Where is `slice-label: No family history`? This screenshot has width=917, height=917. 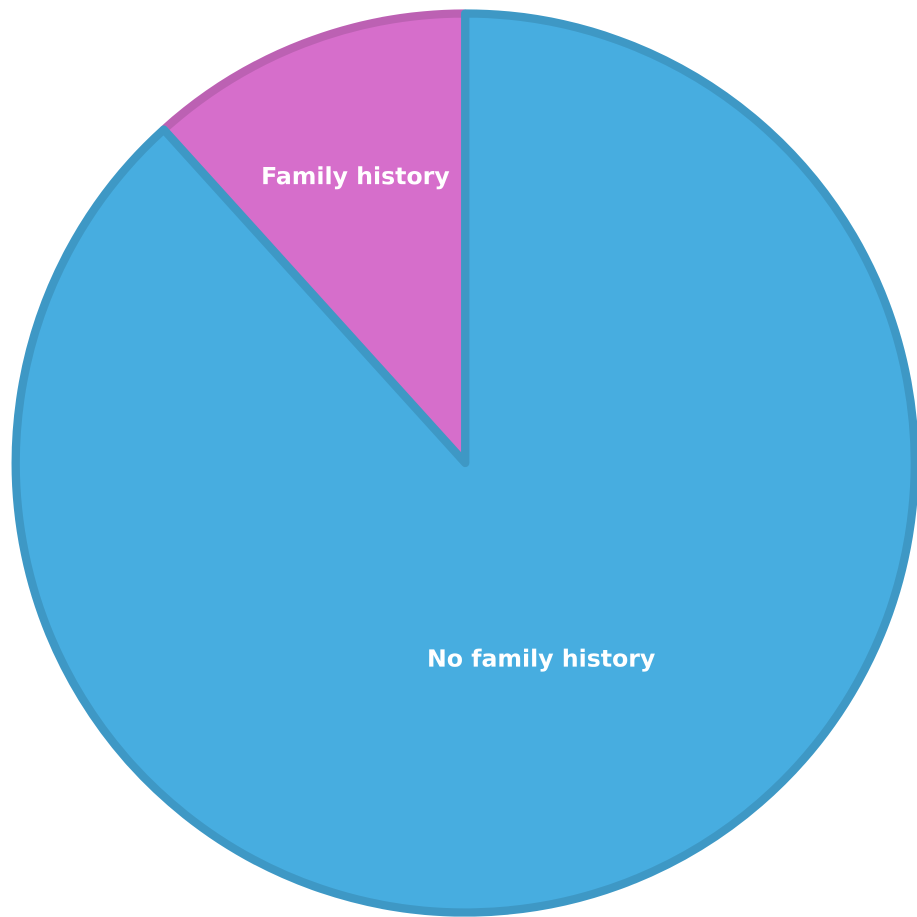 slice-label: No family history is located at coordinates (542, 660).